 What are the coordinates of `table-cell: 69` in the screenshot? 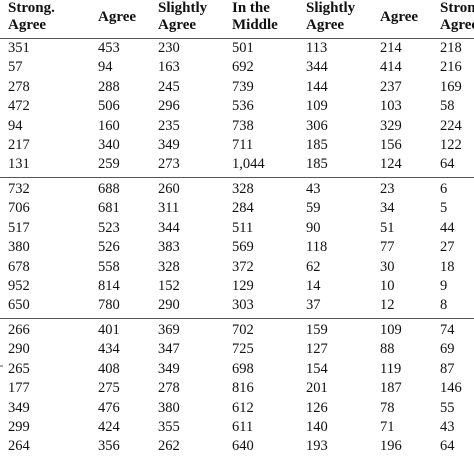 It's located at (447, 349).